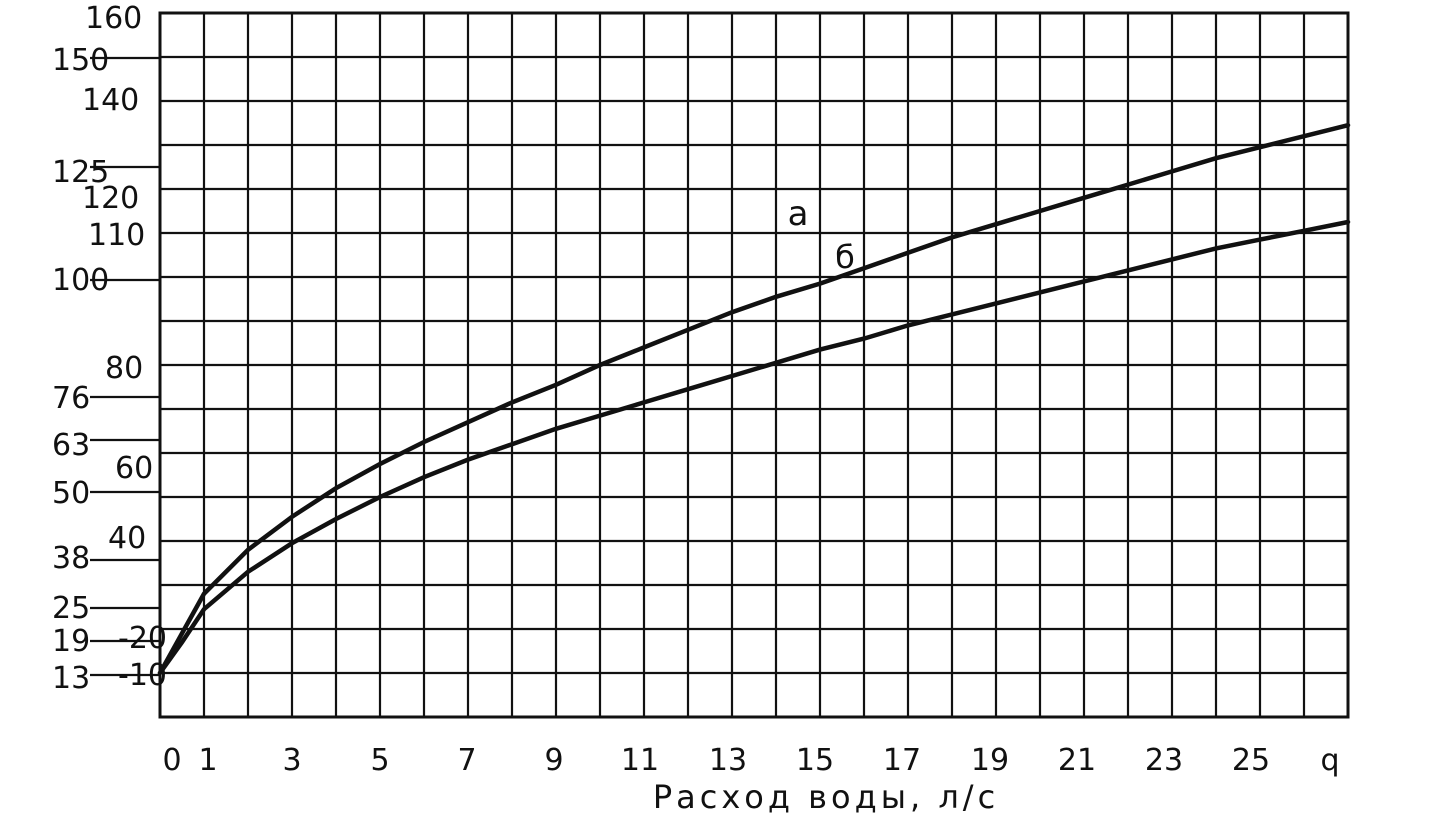 This screenshot has width=1429, height=815. Describe the element at coordinates (990, 760) in the screenshot. I see `x-tick-label: 19` at that location.